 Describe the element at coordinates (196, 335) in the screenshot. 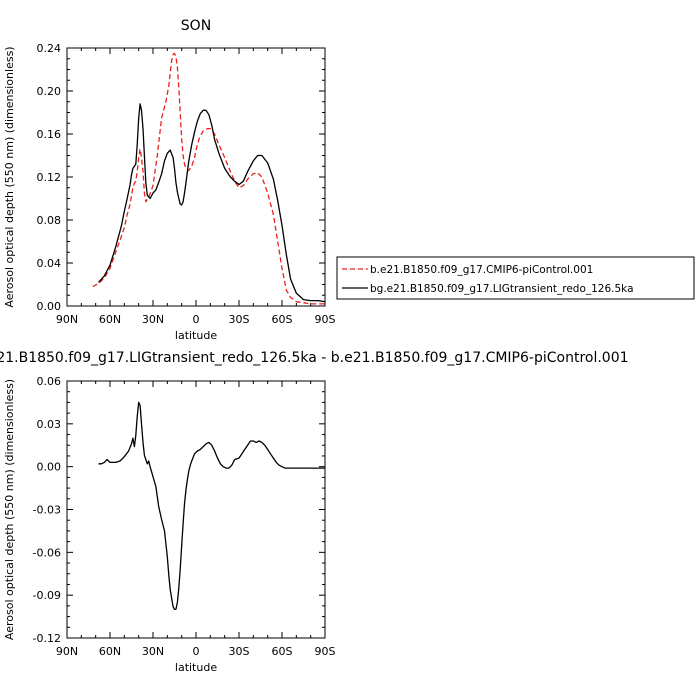

I see `top-x-axis-label: latitude` at that location.